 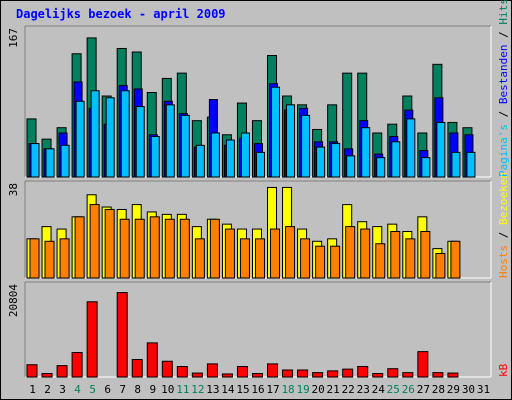 I want to click on x-tick-label: 15, so click(x=242, y=389).